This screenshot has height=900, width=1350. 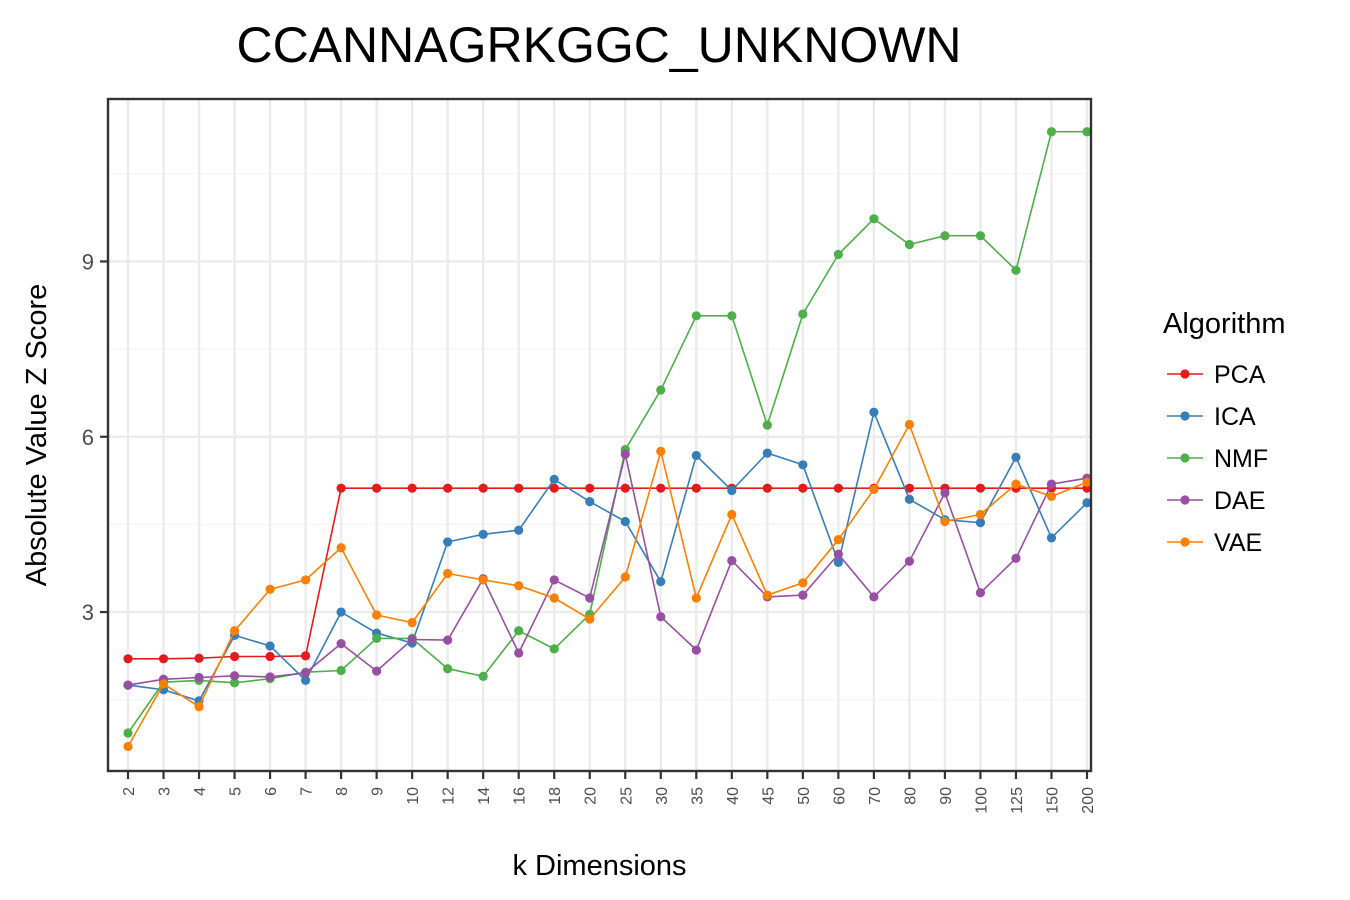 I want to click on x-tick-label: 30, so click(x=662, y=796).